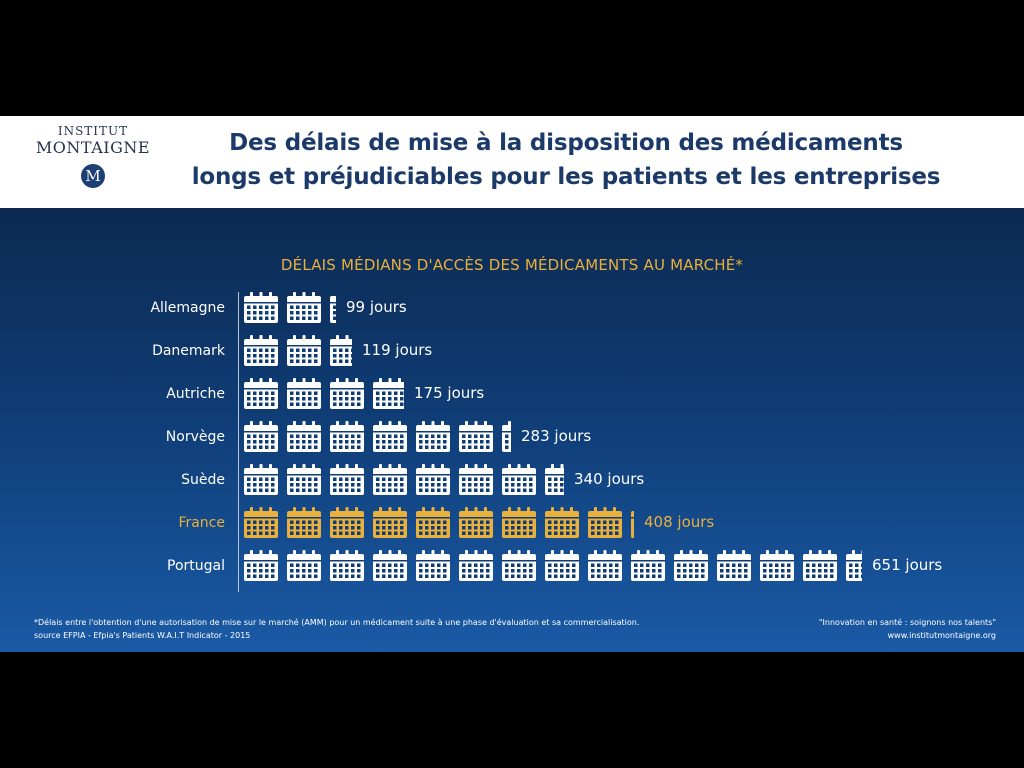 The image size is (1024, 768). I want to click on value-label-portugal: 651 jours, so click(907, 565).